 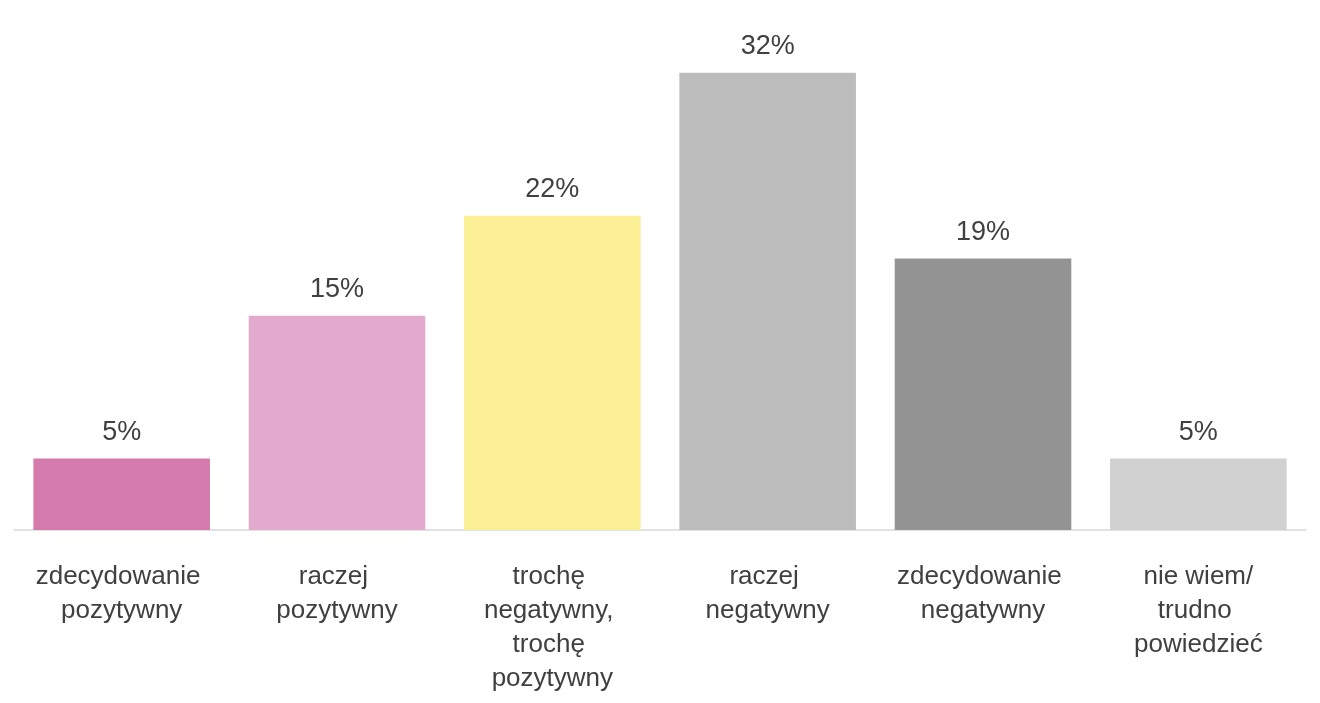 What do you see at coordinates (983, 231) in the screenshot?
I see `data-label: 19%` at bounding box center [983, 231].